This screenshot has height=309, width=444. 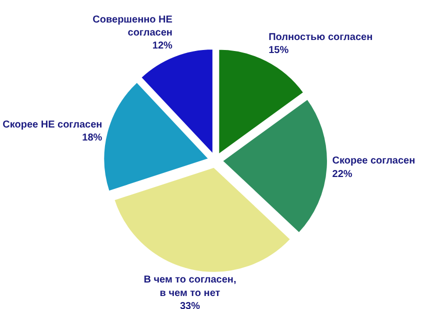 I want to click on slice-label: В чем то согласен, в чем то нет, so click(x=190, y=286).